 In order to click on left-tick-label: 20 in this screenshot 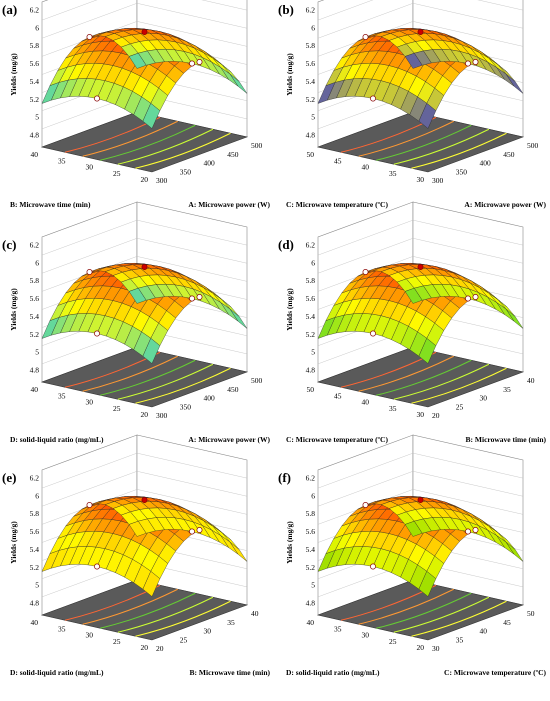, I will do `click(145, 179)`.